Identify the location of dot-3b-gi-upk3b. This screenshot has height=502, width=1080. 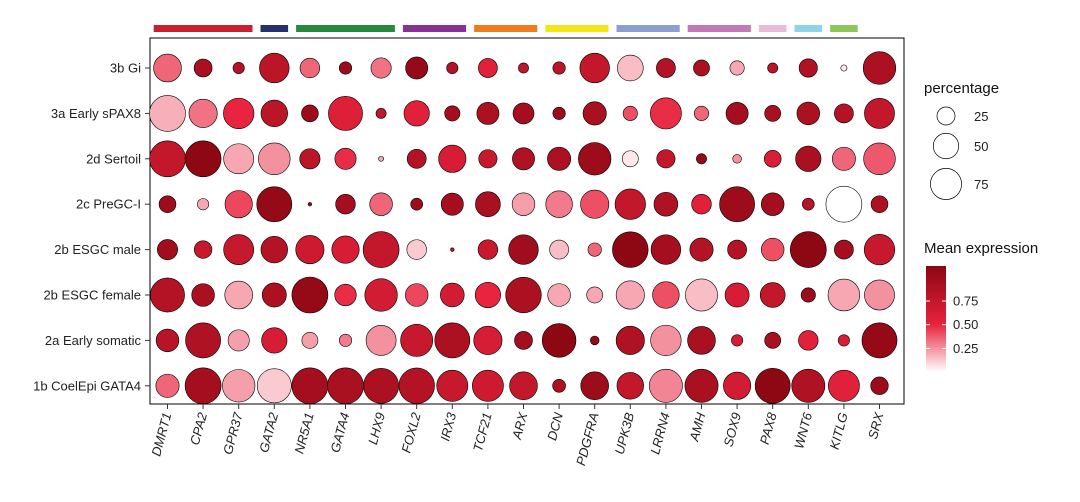
(630, 68).